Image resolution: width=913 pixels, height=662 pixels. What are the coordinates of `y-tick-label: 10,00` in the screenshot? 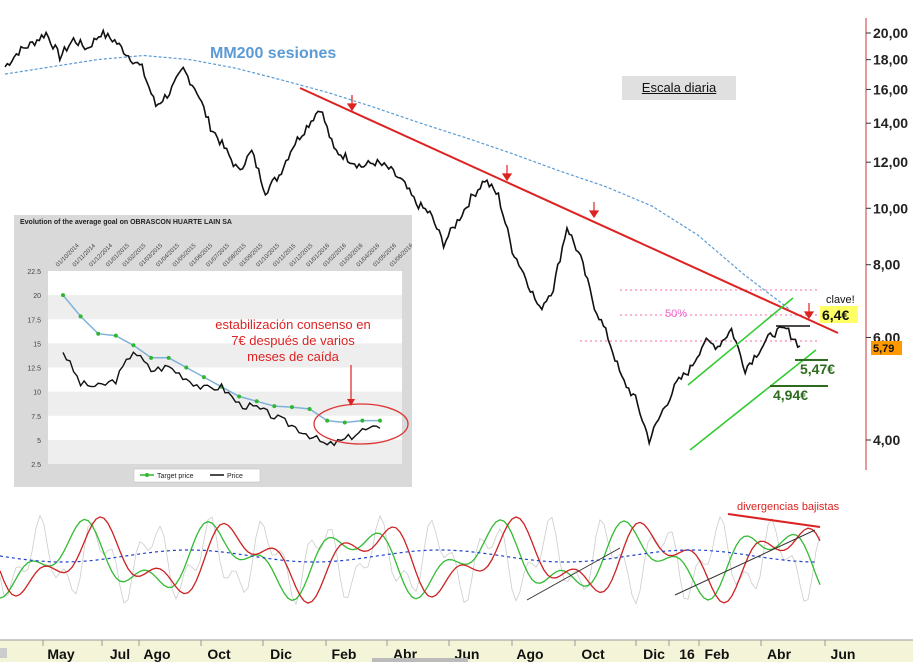 It's located at (890, 208).